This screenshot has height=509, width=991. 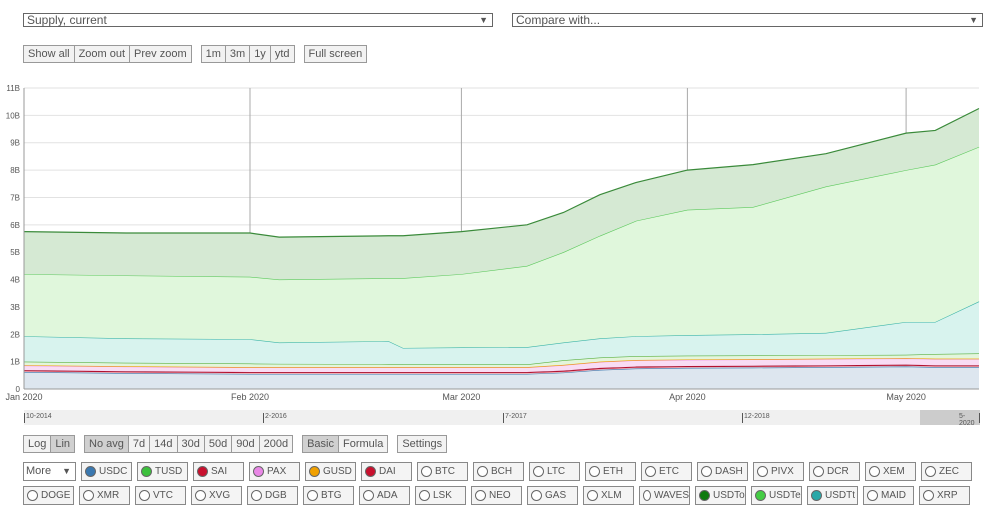 I want to click on 1y-button: 1y, so click(x=260, y=54).